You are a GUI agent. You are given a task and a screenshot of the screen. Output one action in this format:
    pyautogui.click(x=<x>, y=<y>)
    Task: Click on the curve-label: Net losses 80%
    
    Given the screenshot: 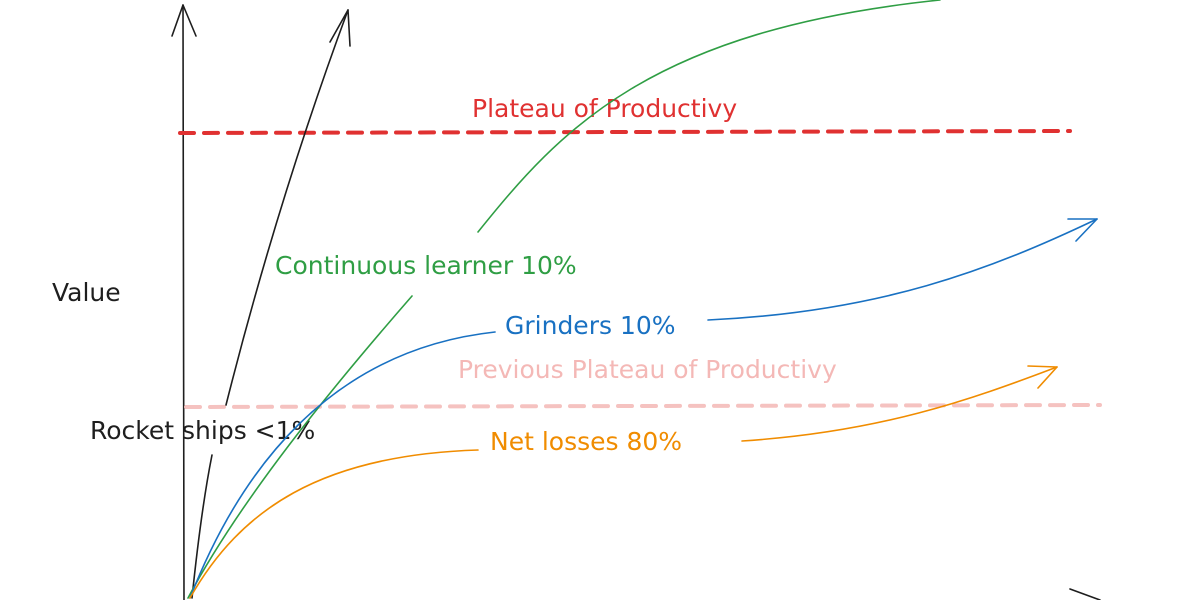 What is the action you would take?
    pyautogui.click(x=586, y=441)
    